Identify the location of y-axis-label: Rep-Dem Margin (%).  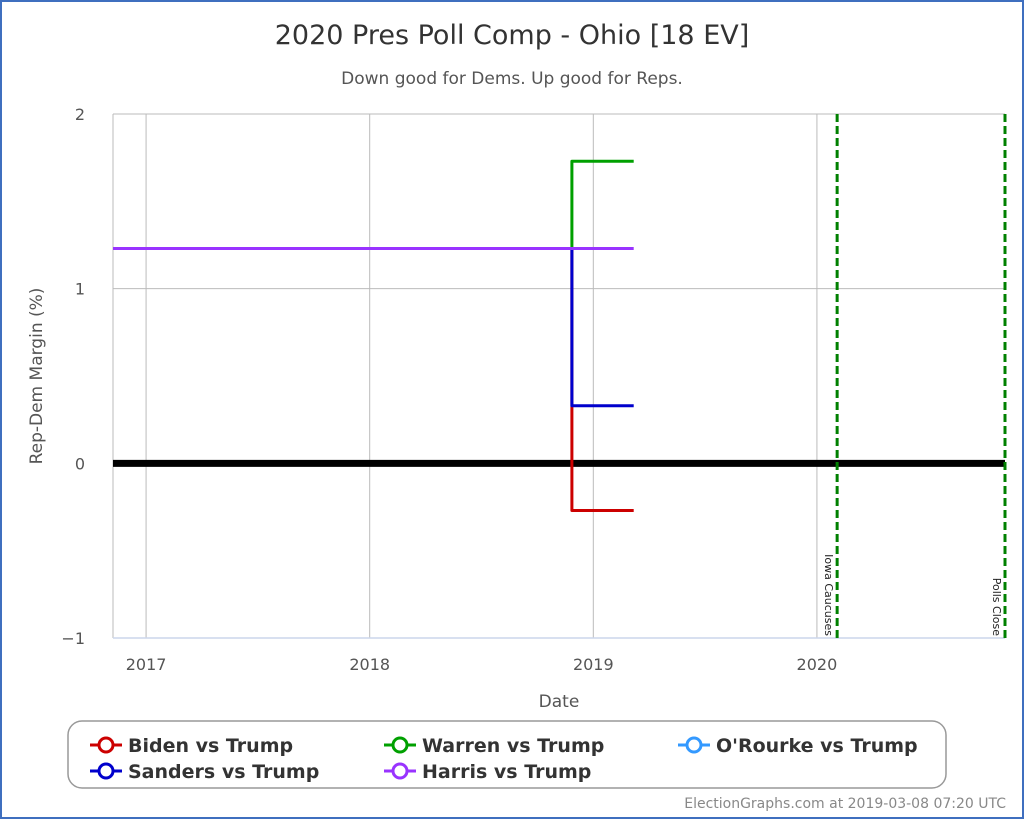
(37, 376).